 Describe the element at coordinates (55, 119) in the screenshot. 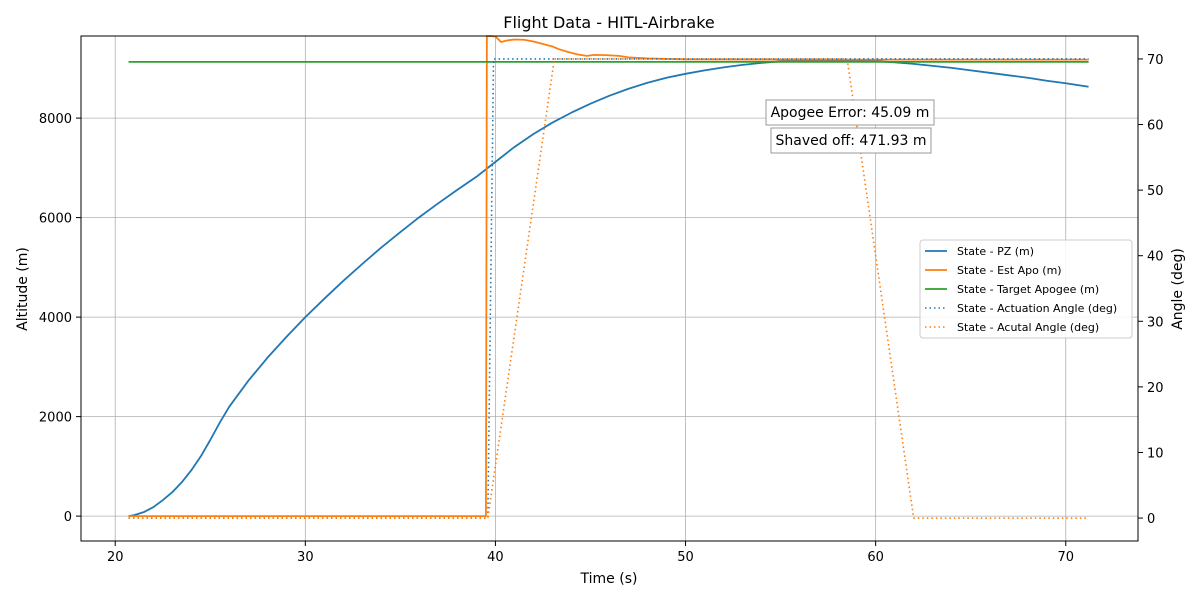

I see `y-tick-label: 8000` at that location.